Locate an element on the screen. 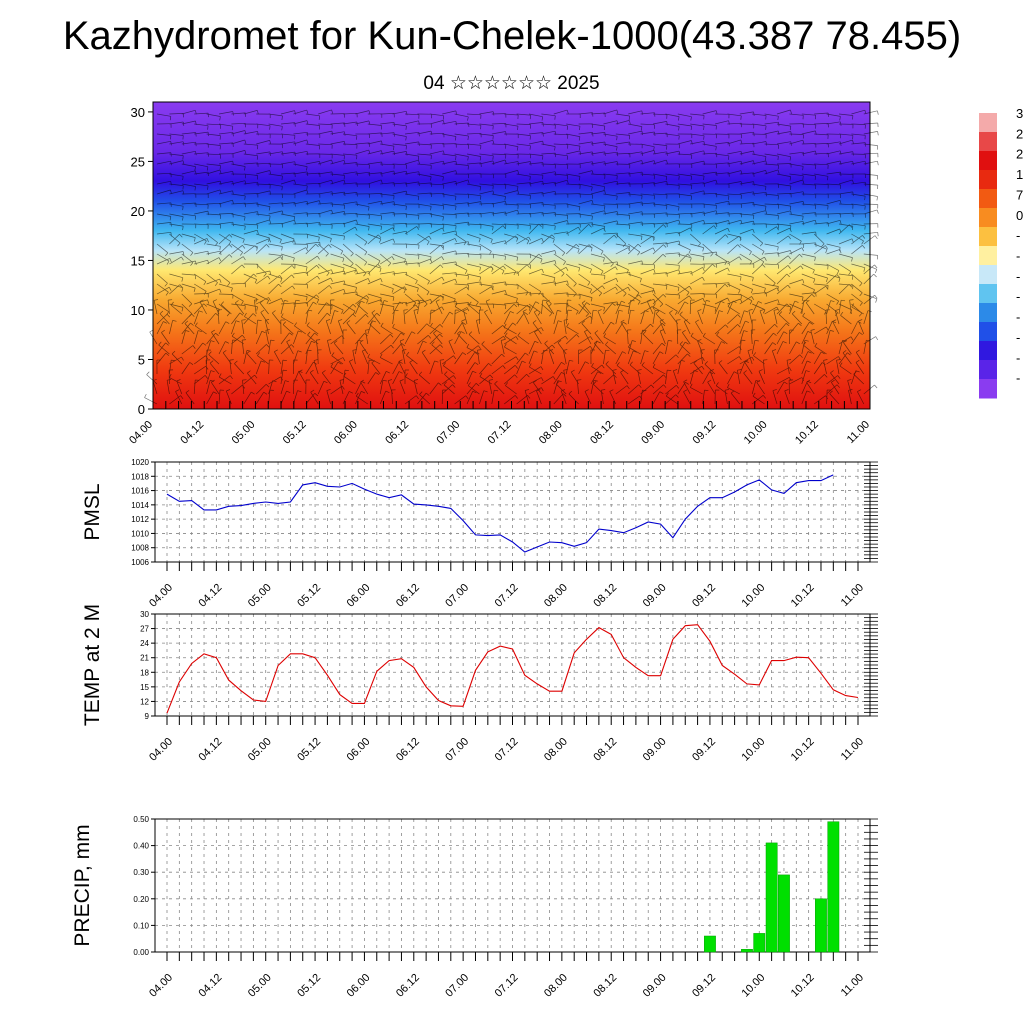 The width and height of the screenshot is (1024, 1024). x-tick-label: 09.12 is located at coordinates (704, 986).